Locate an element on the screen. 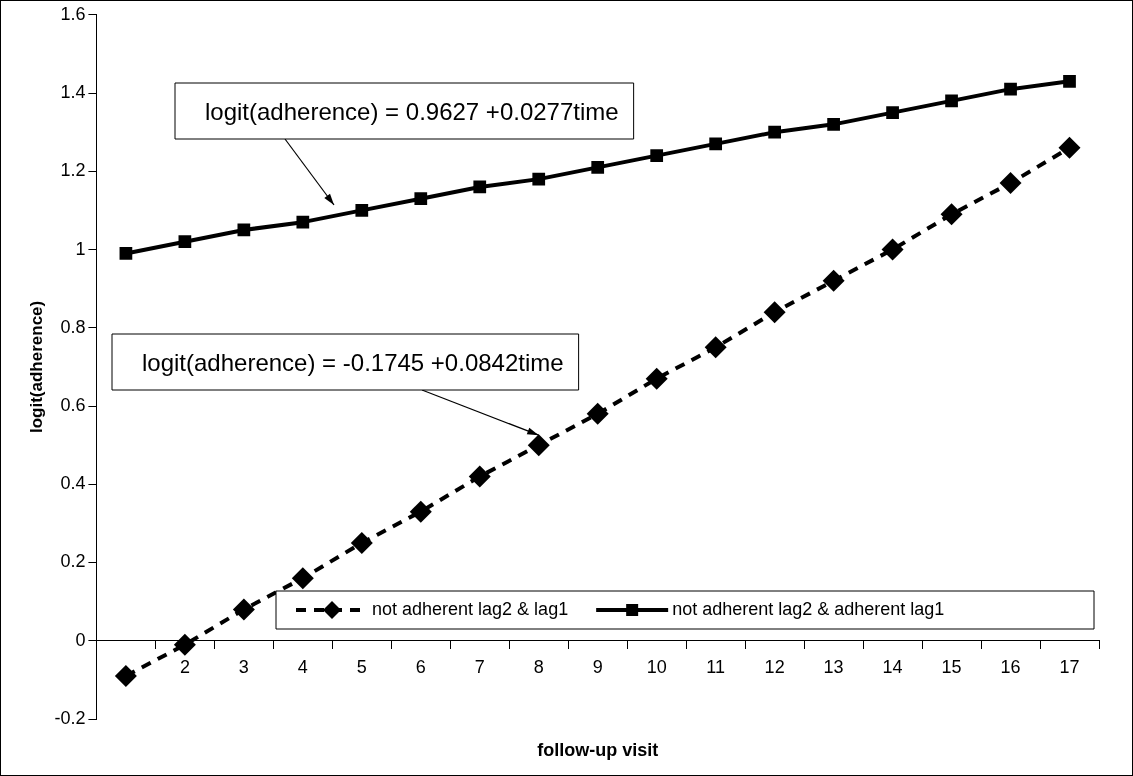  x-tick-label: 8 is located at coordinates (538, 666).